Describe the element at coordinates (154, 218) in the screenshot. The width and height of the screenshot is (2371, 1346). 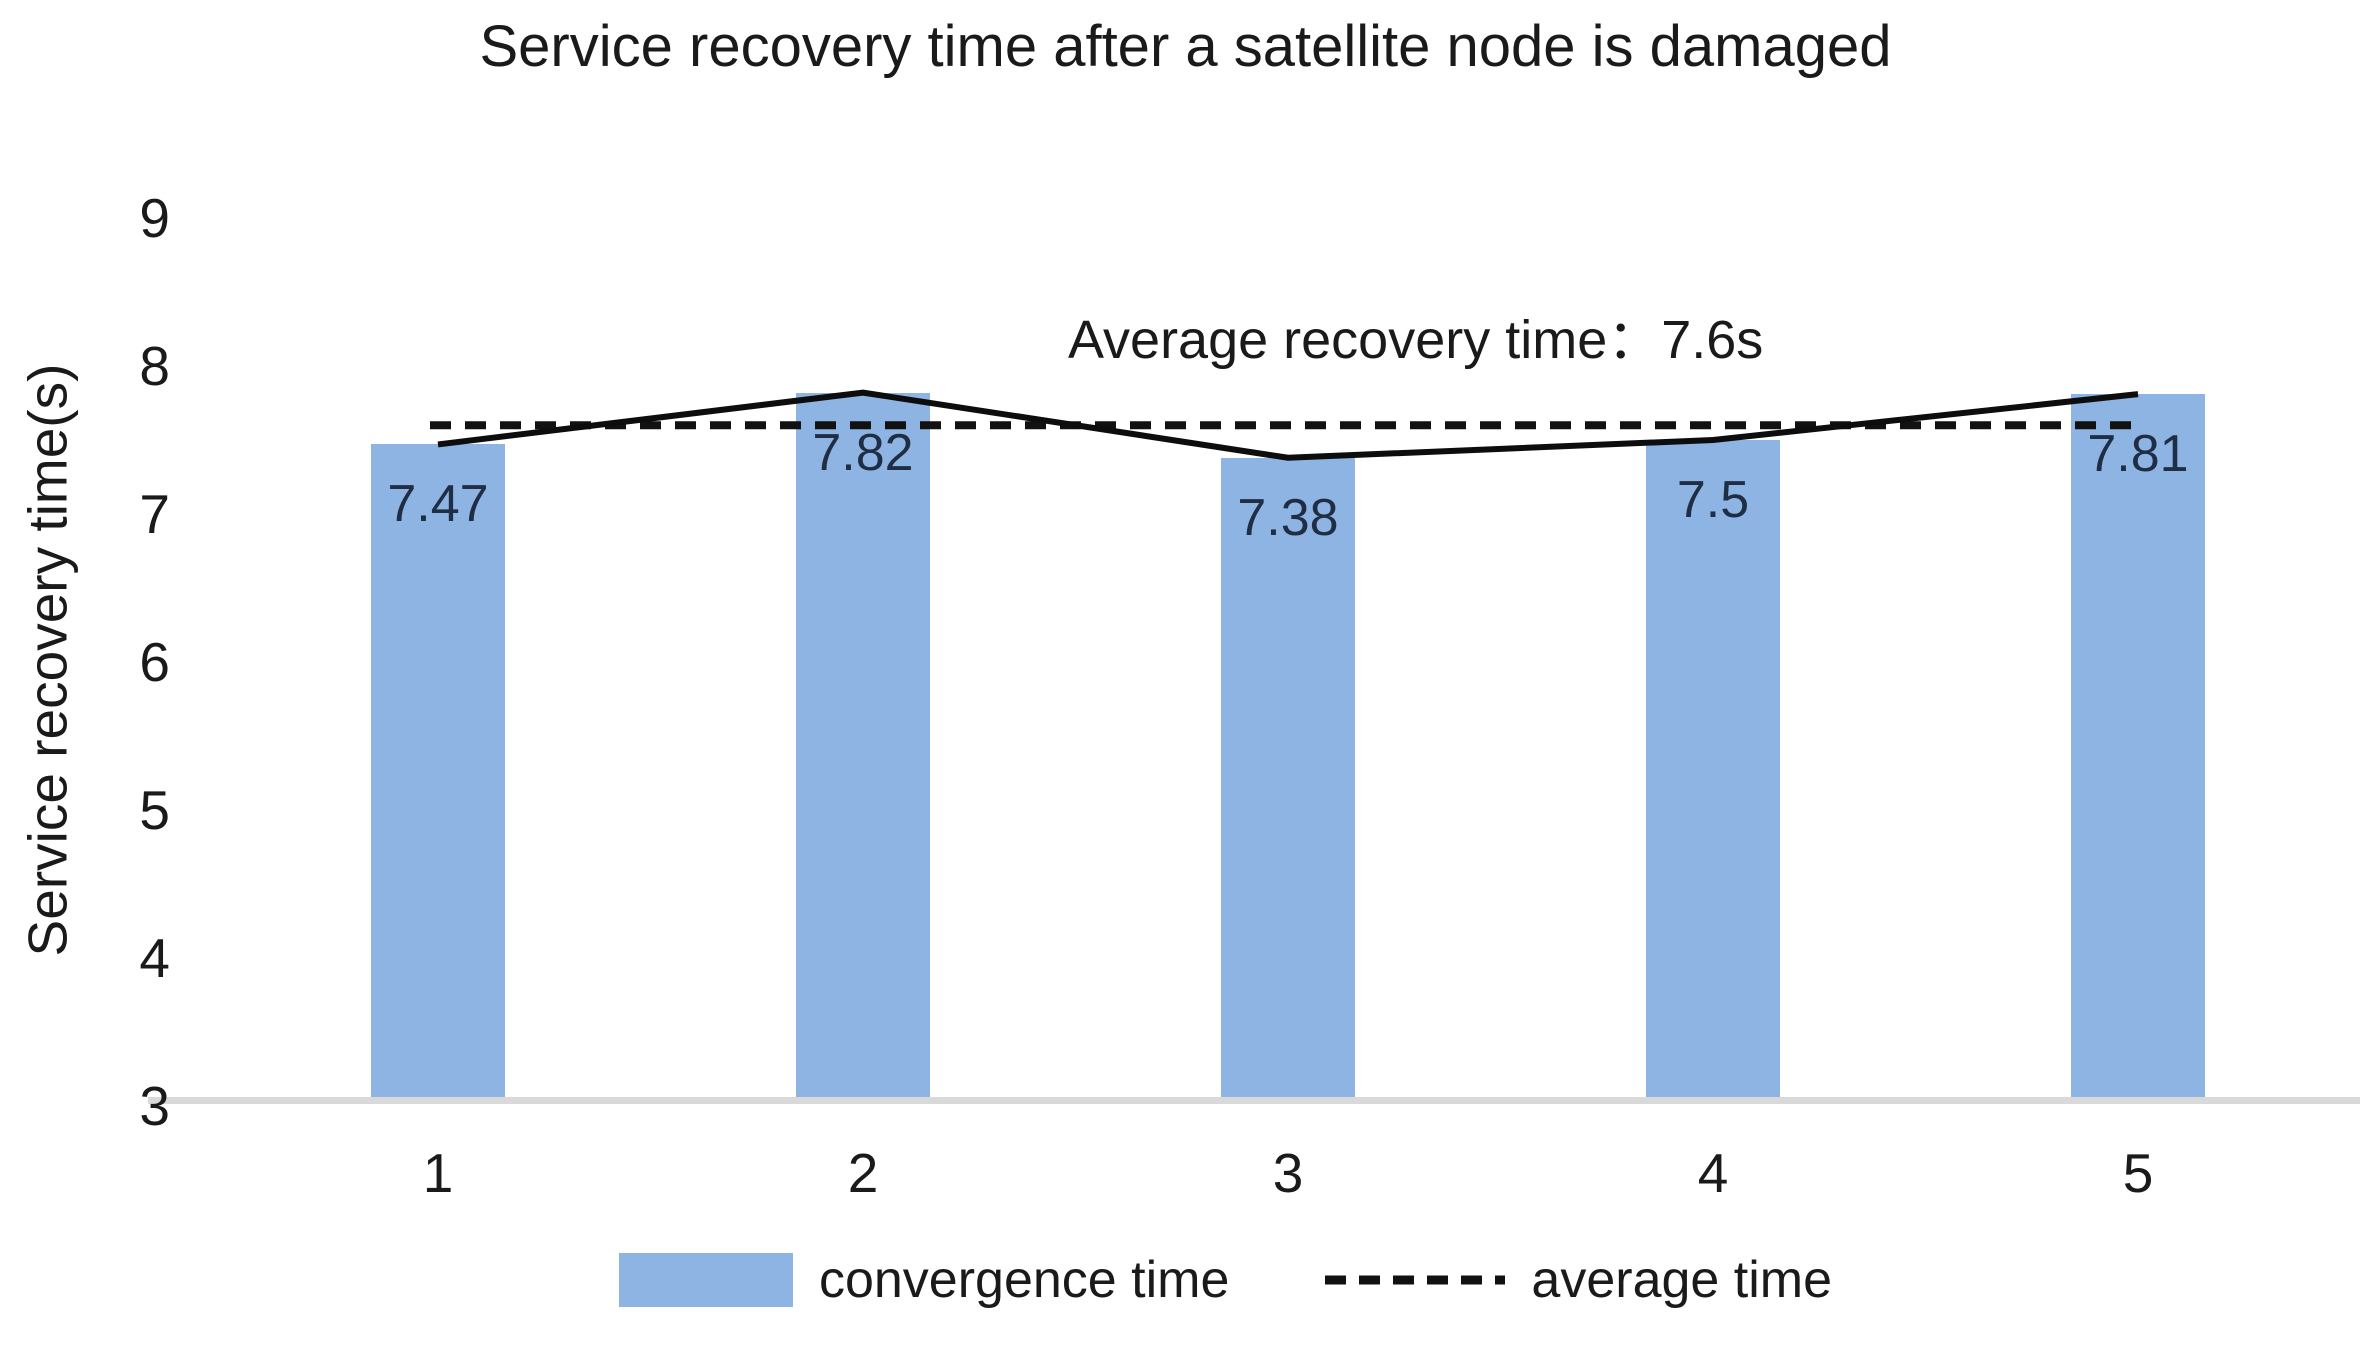
I see `y-axis-tick-label: 9` at that location.